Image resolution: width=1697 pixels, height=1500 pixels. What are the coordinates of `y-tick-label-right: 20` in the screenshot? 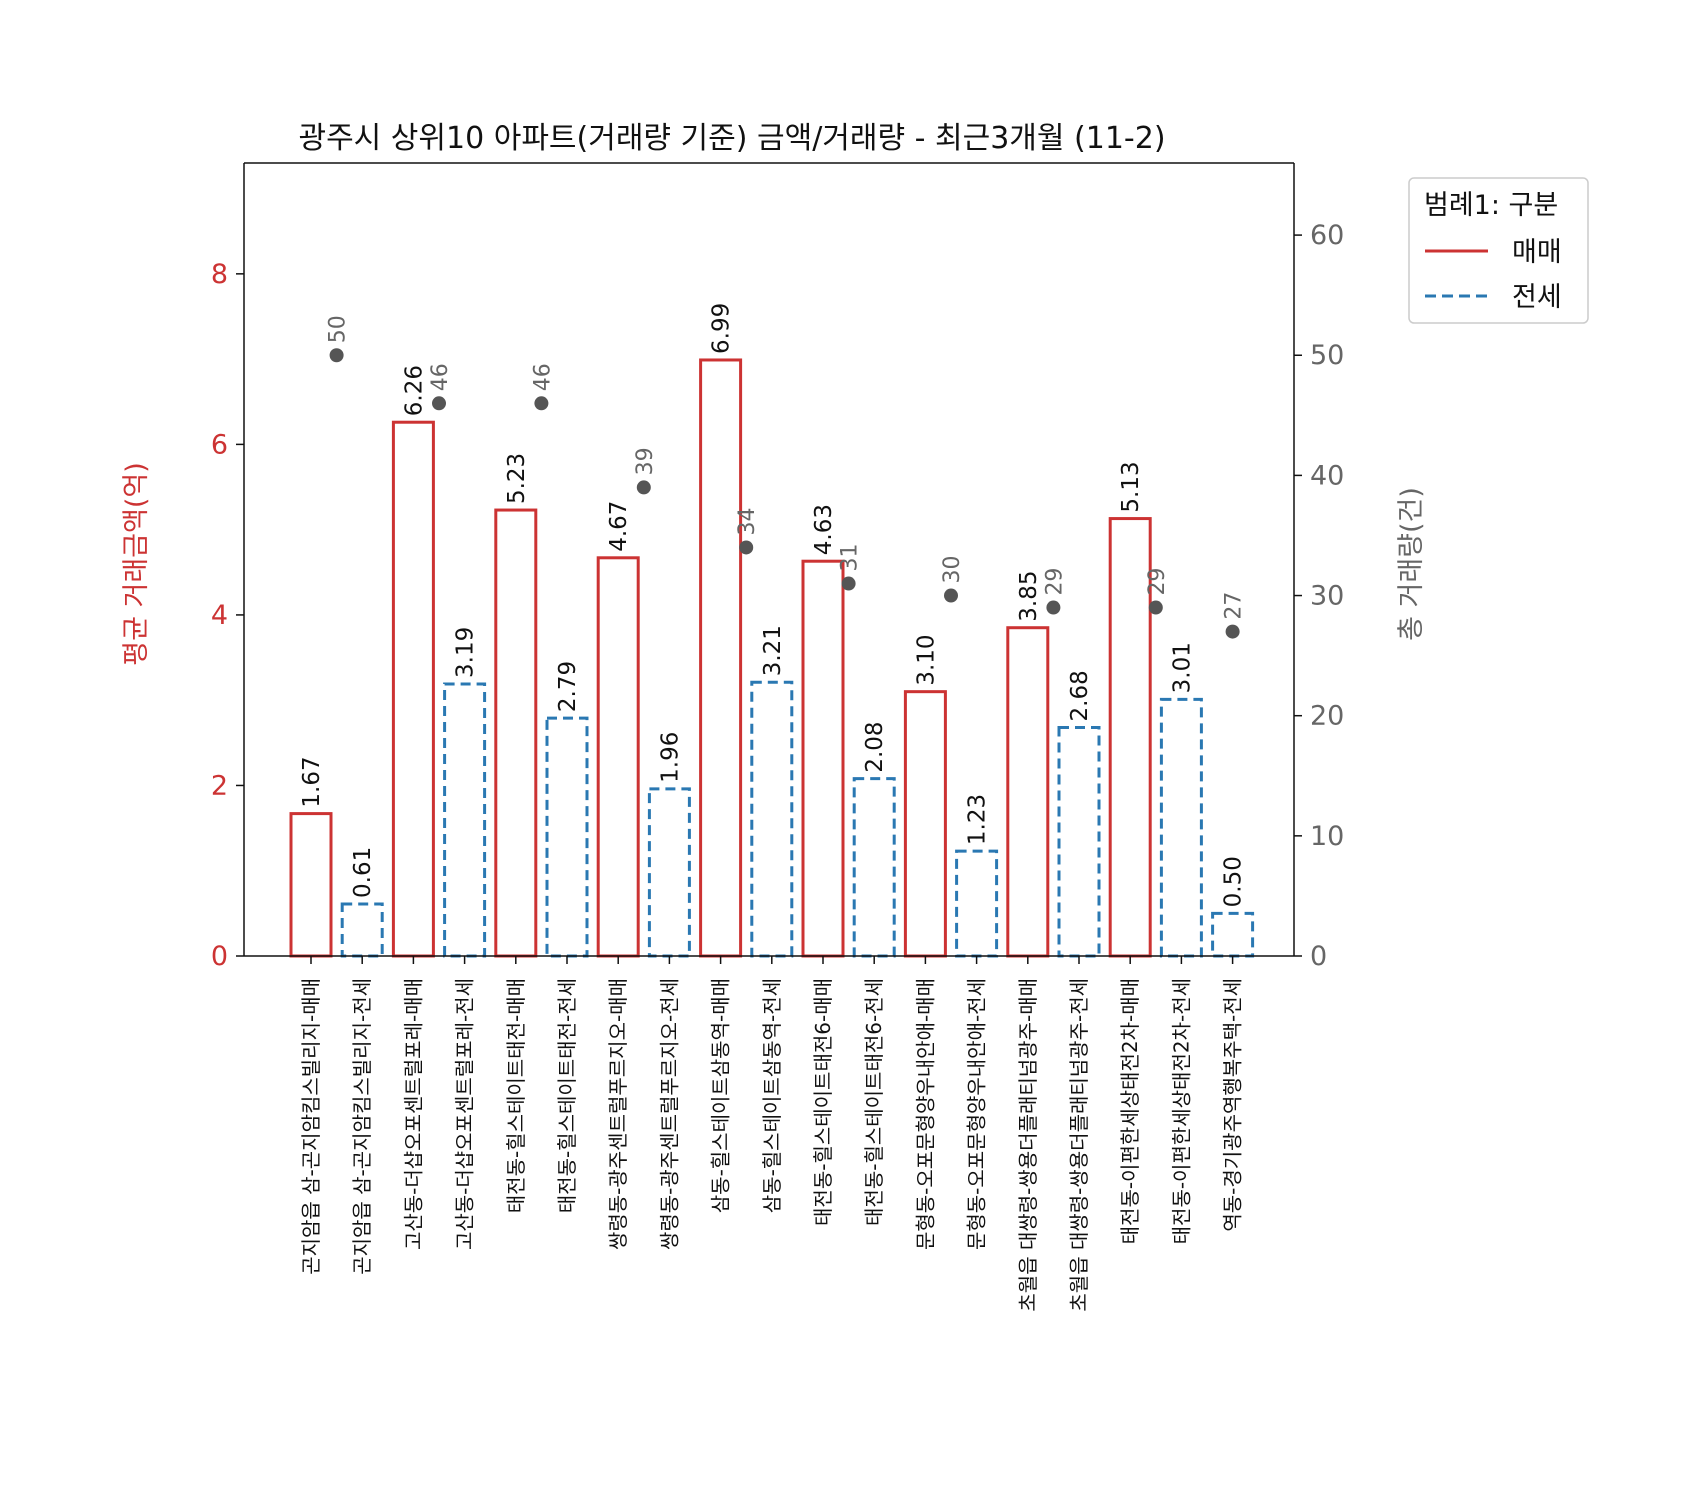 It's located at (1327, 716).